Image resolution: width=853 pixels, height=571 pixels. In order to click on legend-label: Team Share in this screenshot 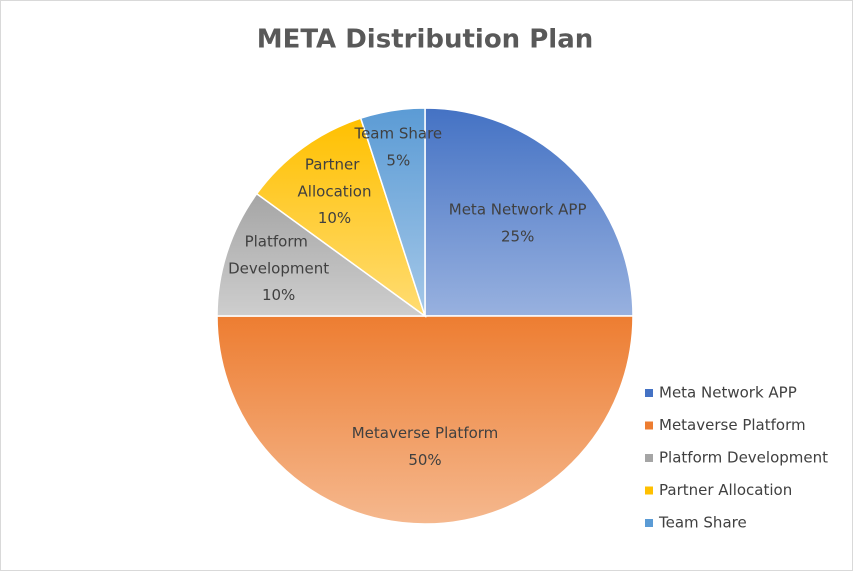, I will do `click(702, 523)`.